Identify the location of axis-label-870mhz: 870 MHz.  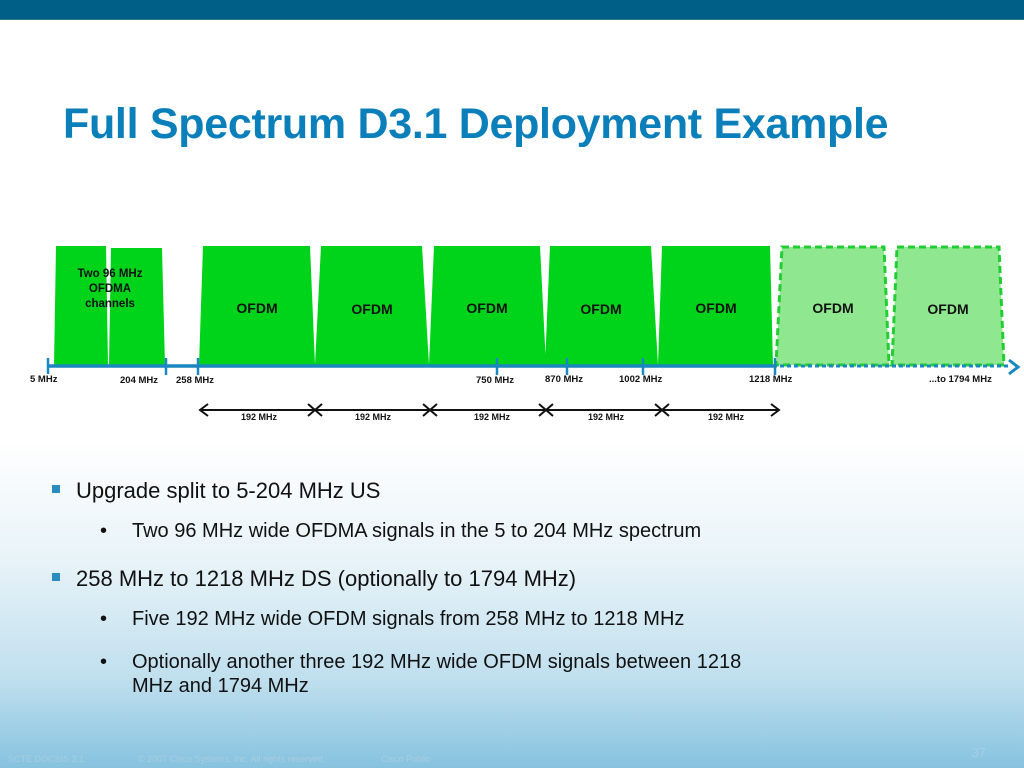
(564, 379).